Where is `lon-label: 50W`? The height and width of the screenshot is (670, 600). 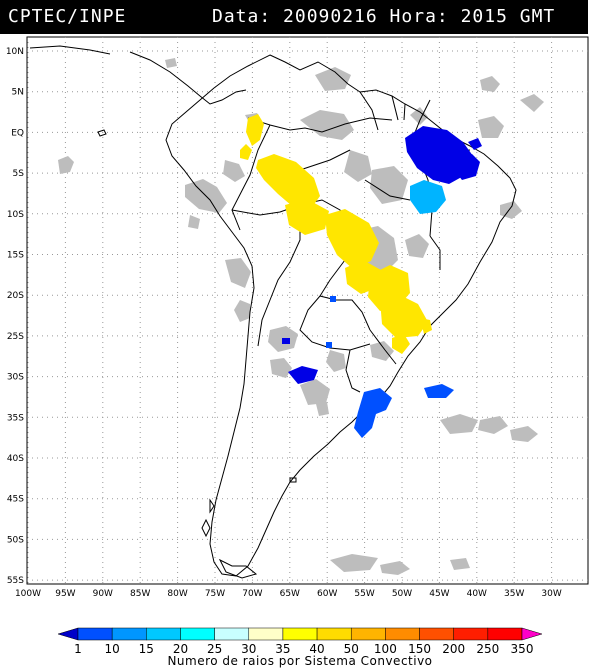 lon-label: 50W is located at coordinates (402, 594).